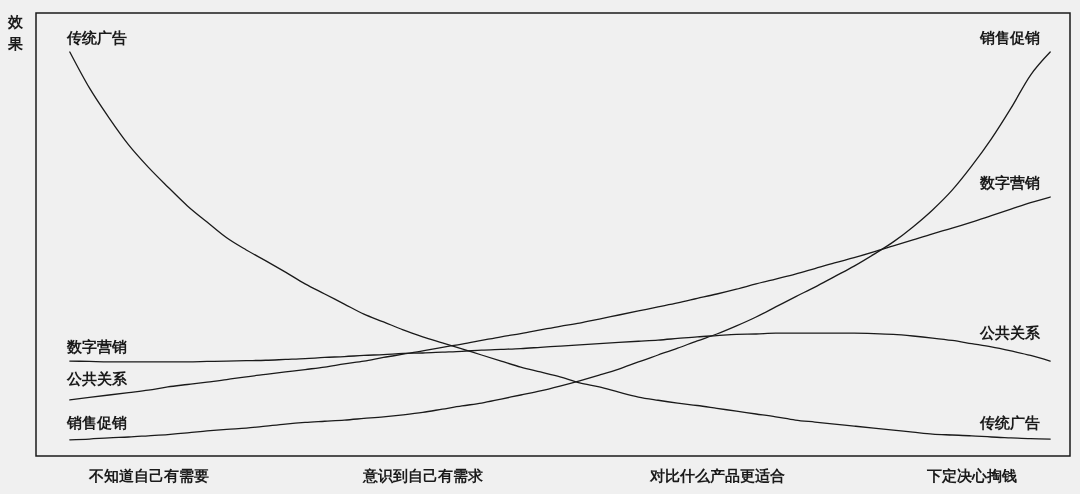 Image resolution: width=1080 pixels, height=494 pixels. I want to click on x-tick-label: 下定决心掏钱, so click(972, 475).